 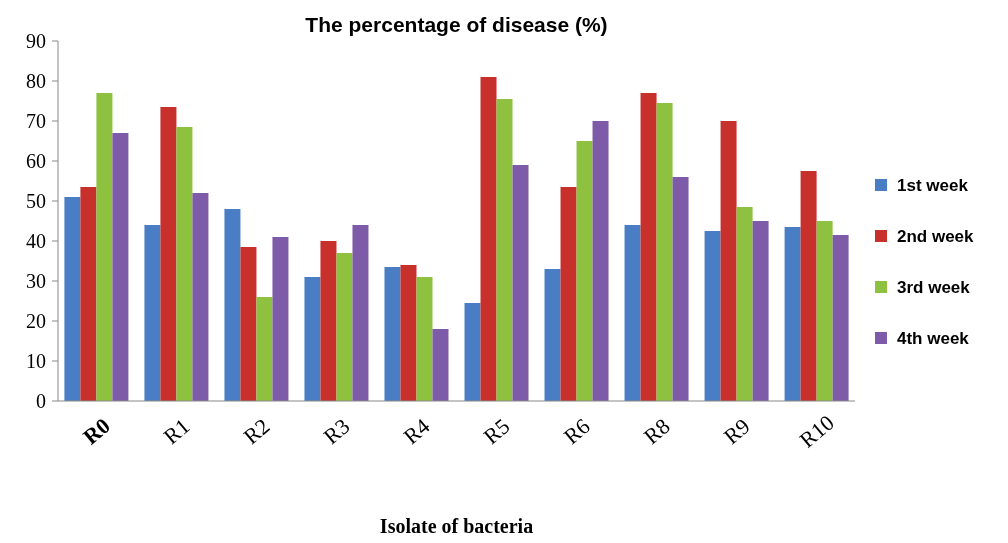 What do you see at coordinates (933, 185) in the screenshot?
I see `legend-label: 1st week` at bounding box center [933, 185].